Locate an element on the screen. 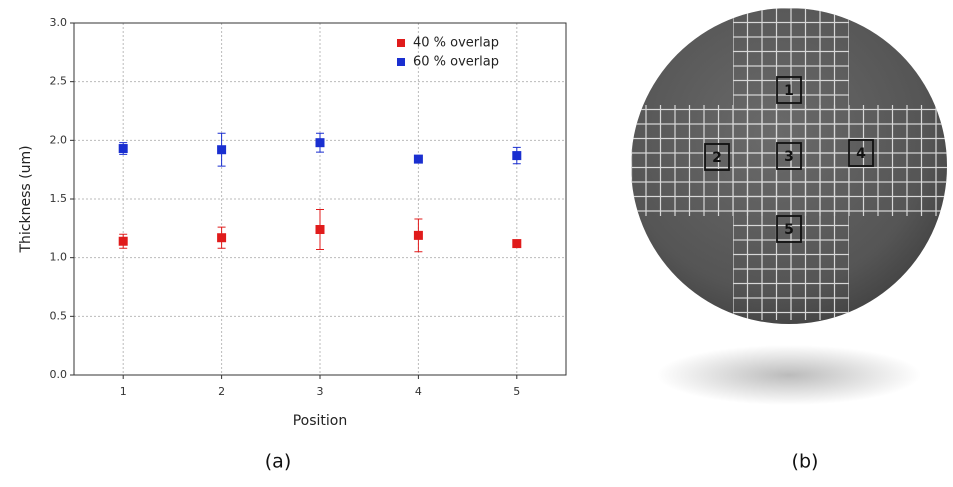  legend-label: 60 % overlap is located at coordinates (456, 62).